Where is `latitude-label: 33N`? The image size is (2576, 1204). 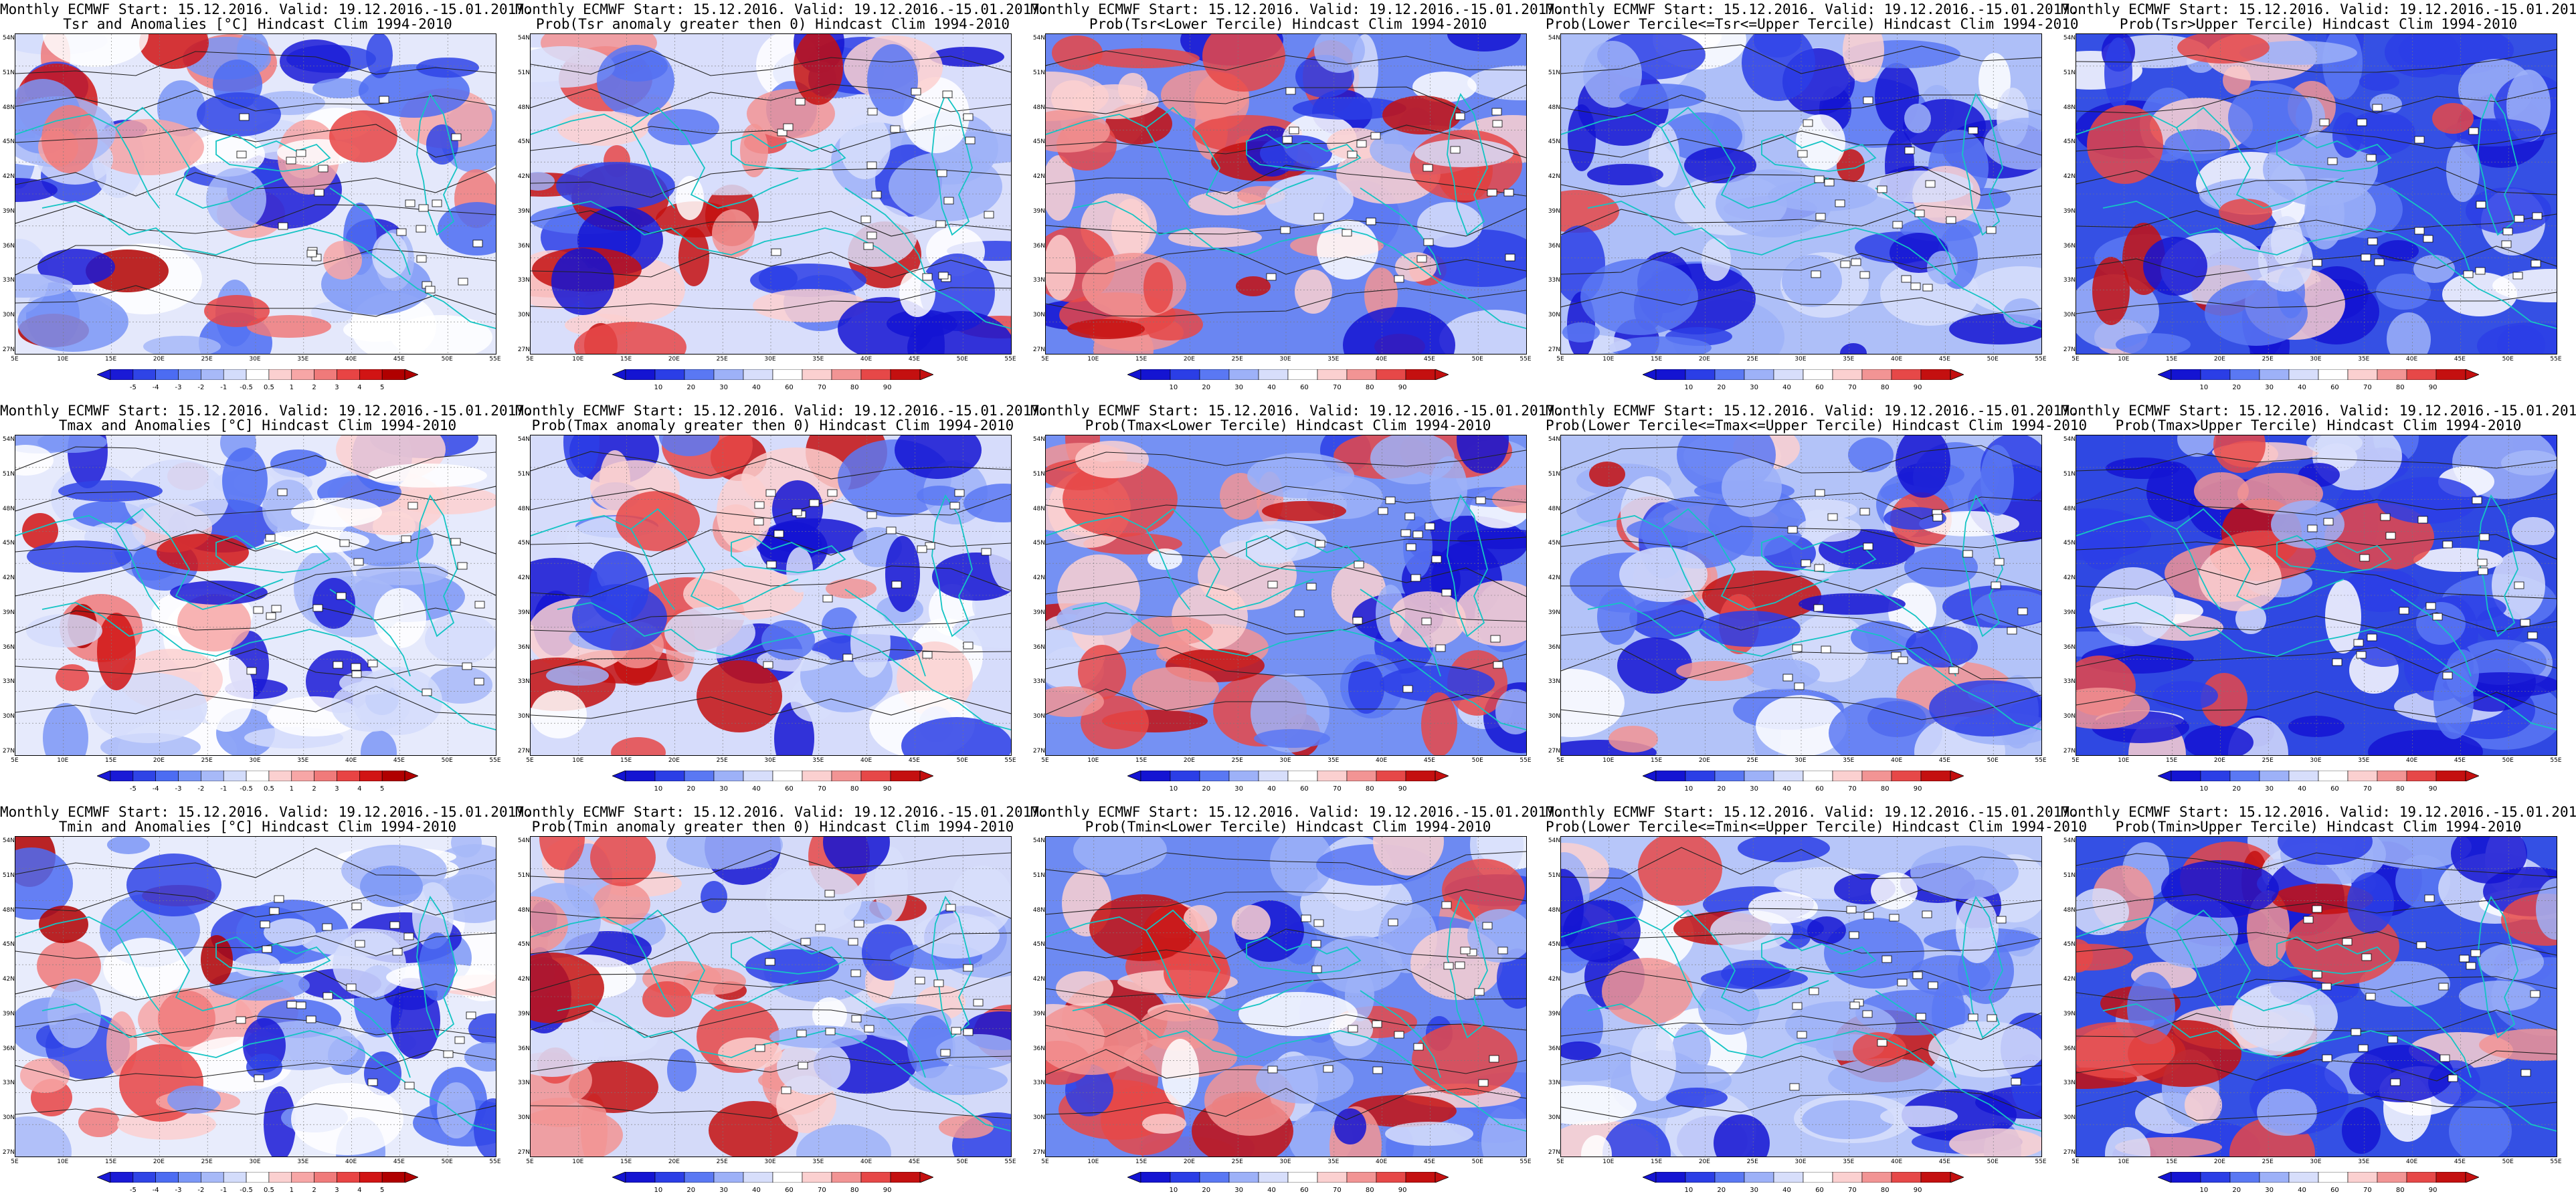
latitude-label: 33N is located at coordinates (1038, 682).